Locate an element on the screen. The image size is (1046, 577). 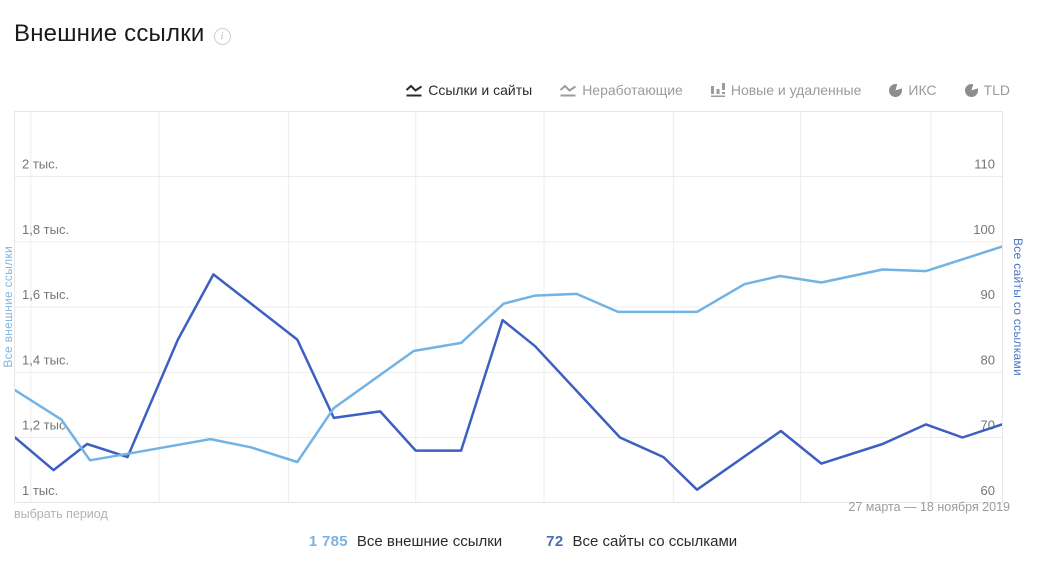
bar-chart-icon is located at coordinates (717, 90).